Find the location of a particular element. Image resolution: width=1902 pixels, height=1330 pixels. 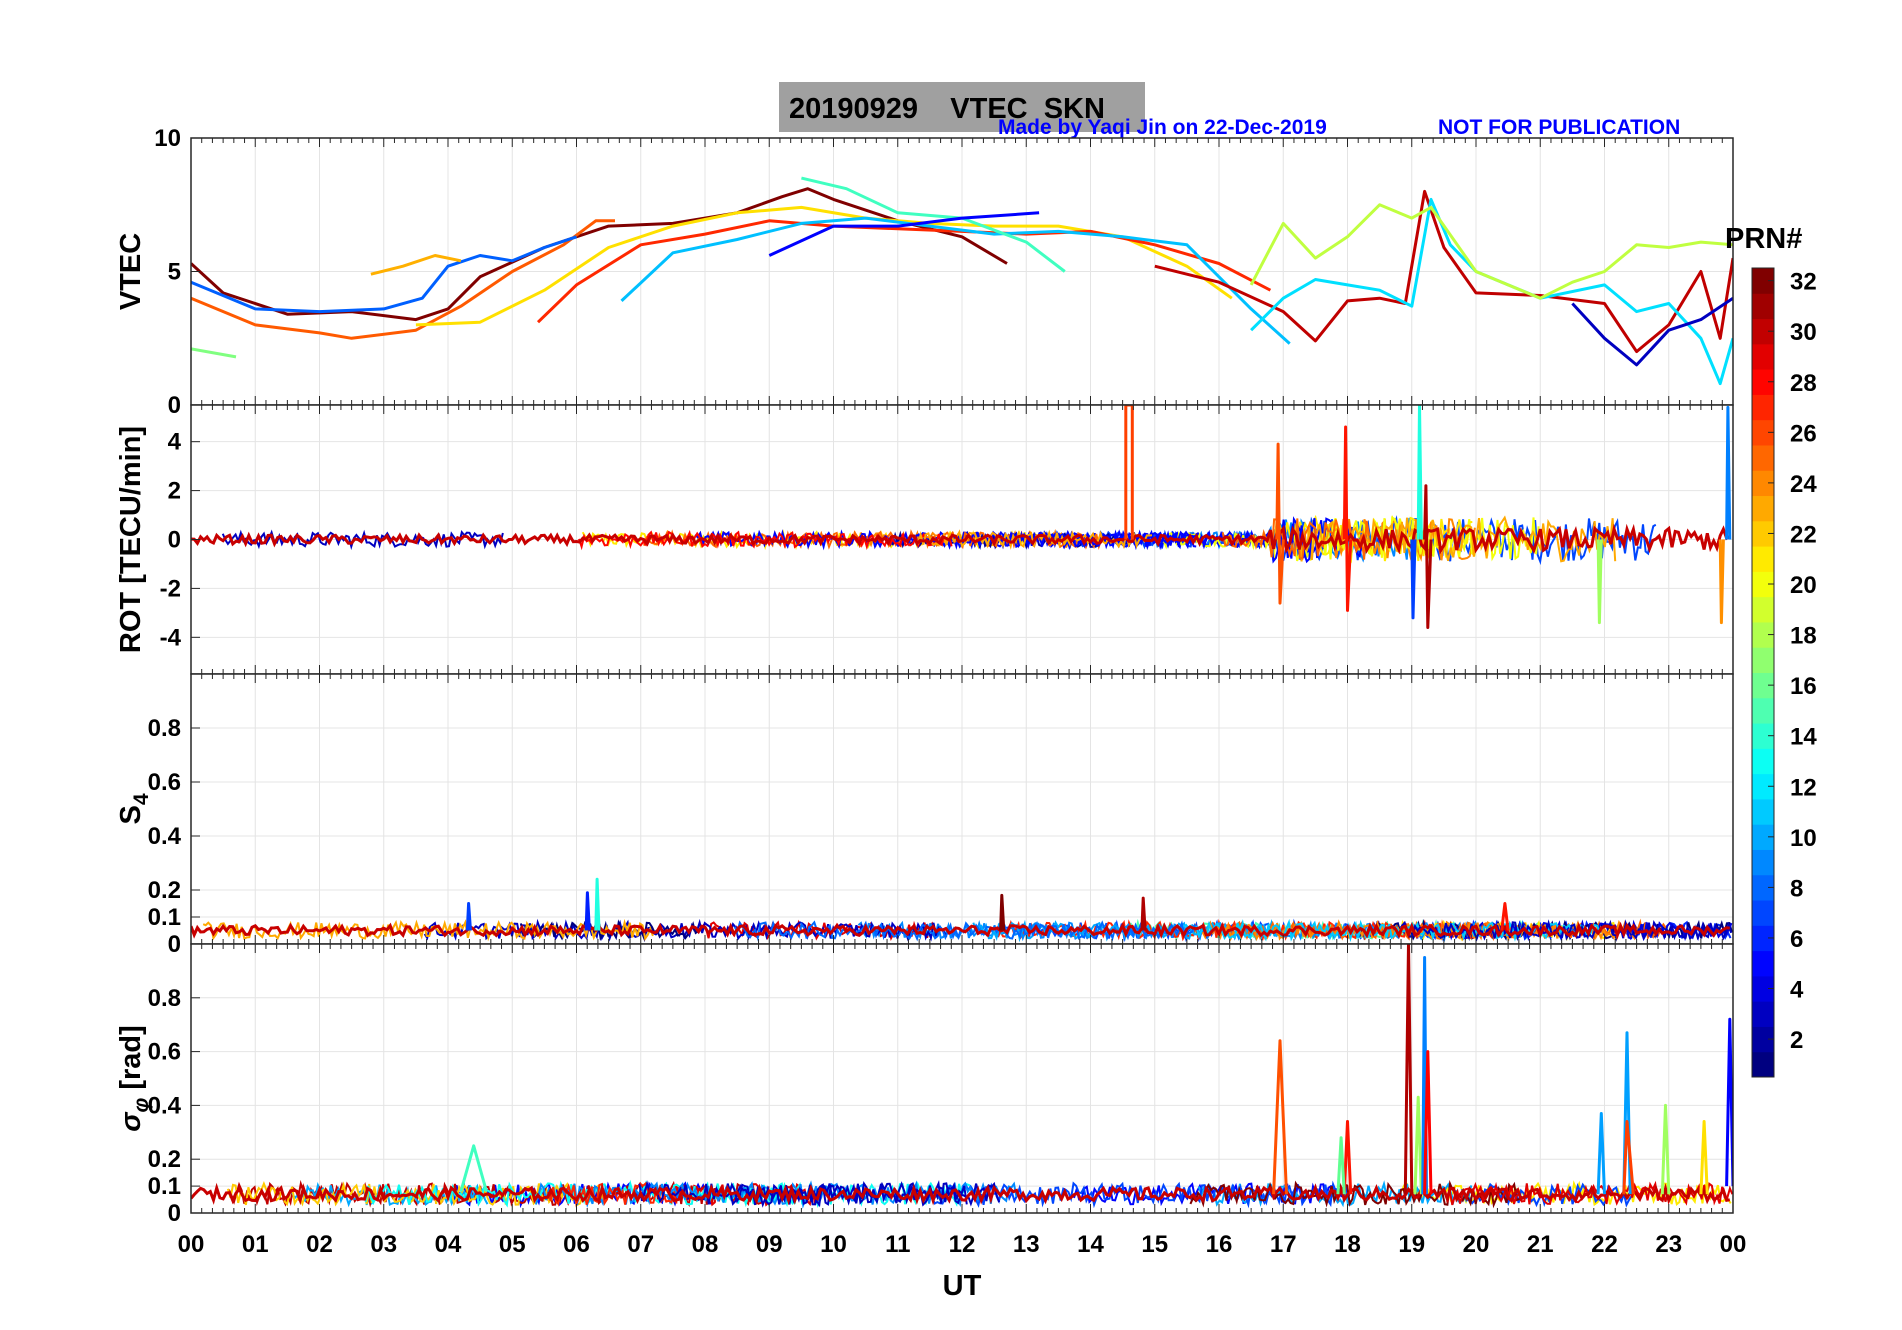

x-tick-label: 21 is located at coordinates (1540, 1244).